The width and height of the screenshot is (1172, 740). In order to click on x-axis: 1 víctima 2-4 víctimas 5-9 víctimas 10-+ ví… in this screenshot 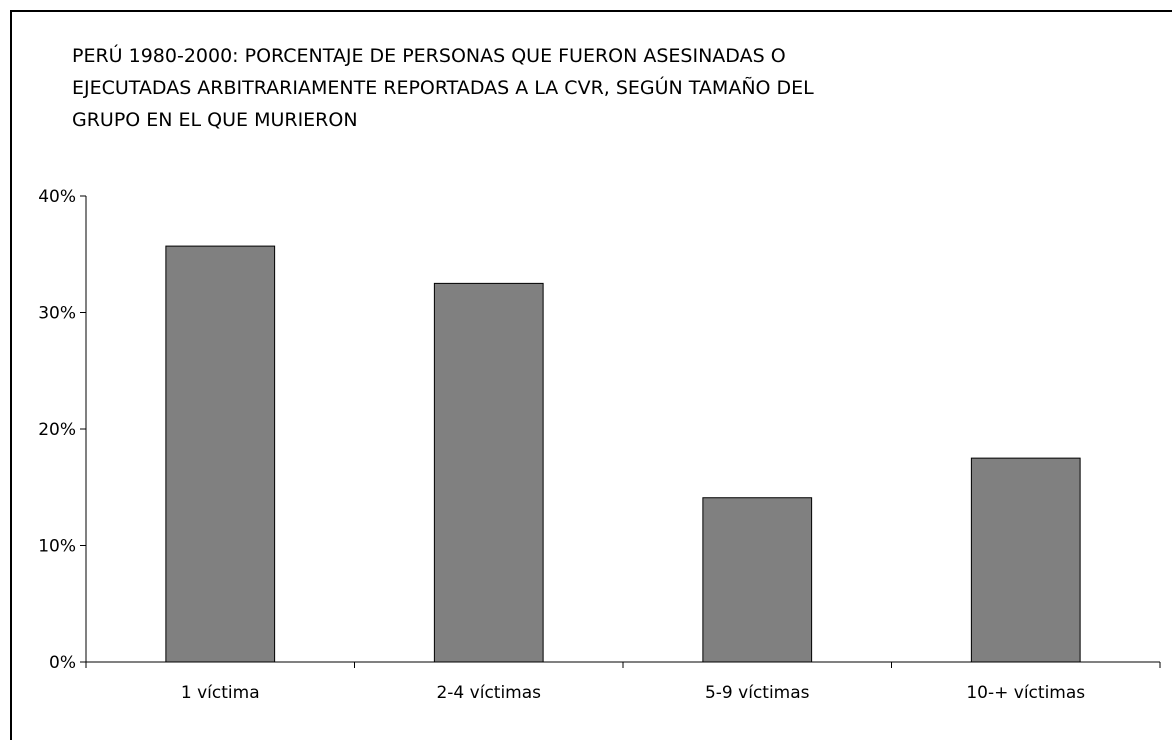, I will do `click(623, 682)`.